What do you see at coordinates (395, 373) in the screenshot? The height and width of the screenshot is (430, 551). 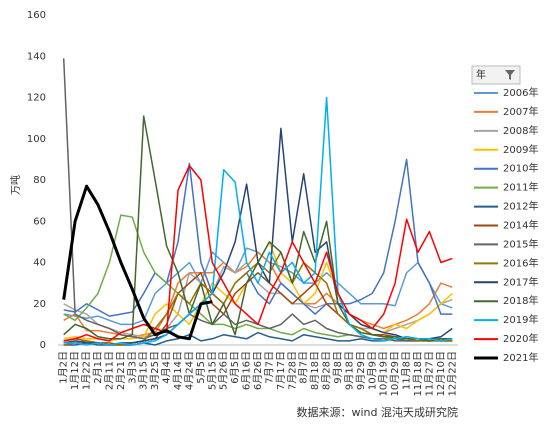 I see `x-tick-label: 10月29日` at bounding box center [395, 373].